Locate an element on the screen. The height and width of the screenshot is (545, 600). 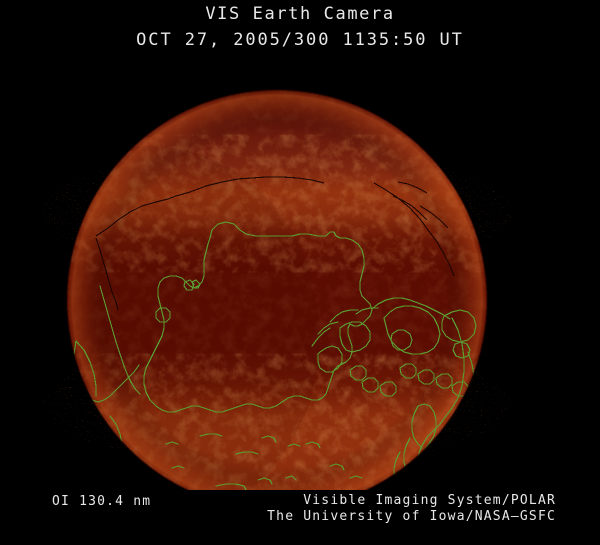
credit-institution: The University of Iowa/NASA—GSFC is located at coordinates (411, 516).